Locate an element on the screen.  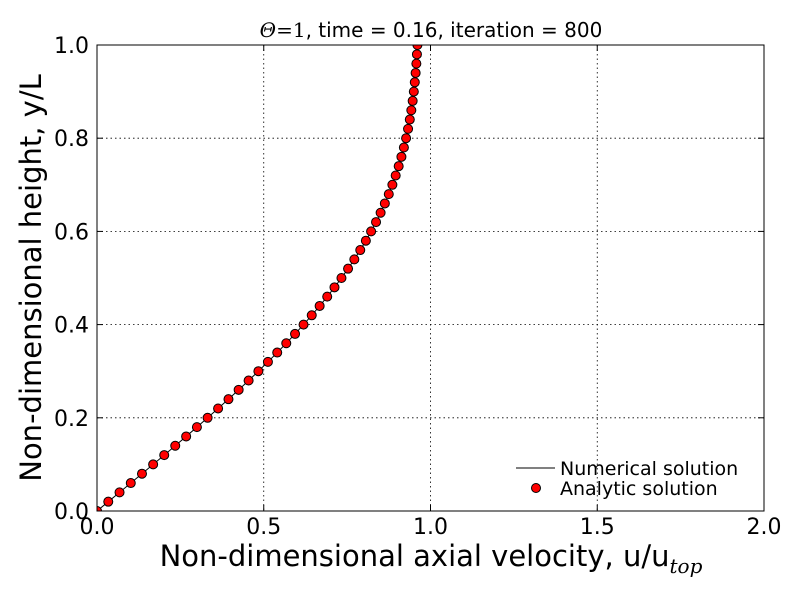
y-tick-label: 1.0 is located at coordinates (71, 46).